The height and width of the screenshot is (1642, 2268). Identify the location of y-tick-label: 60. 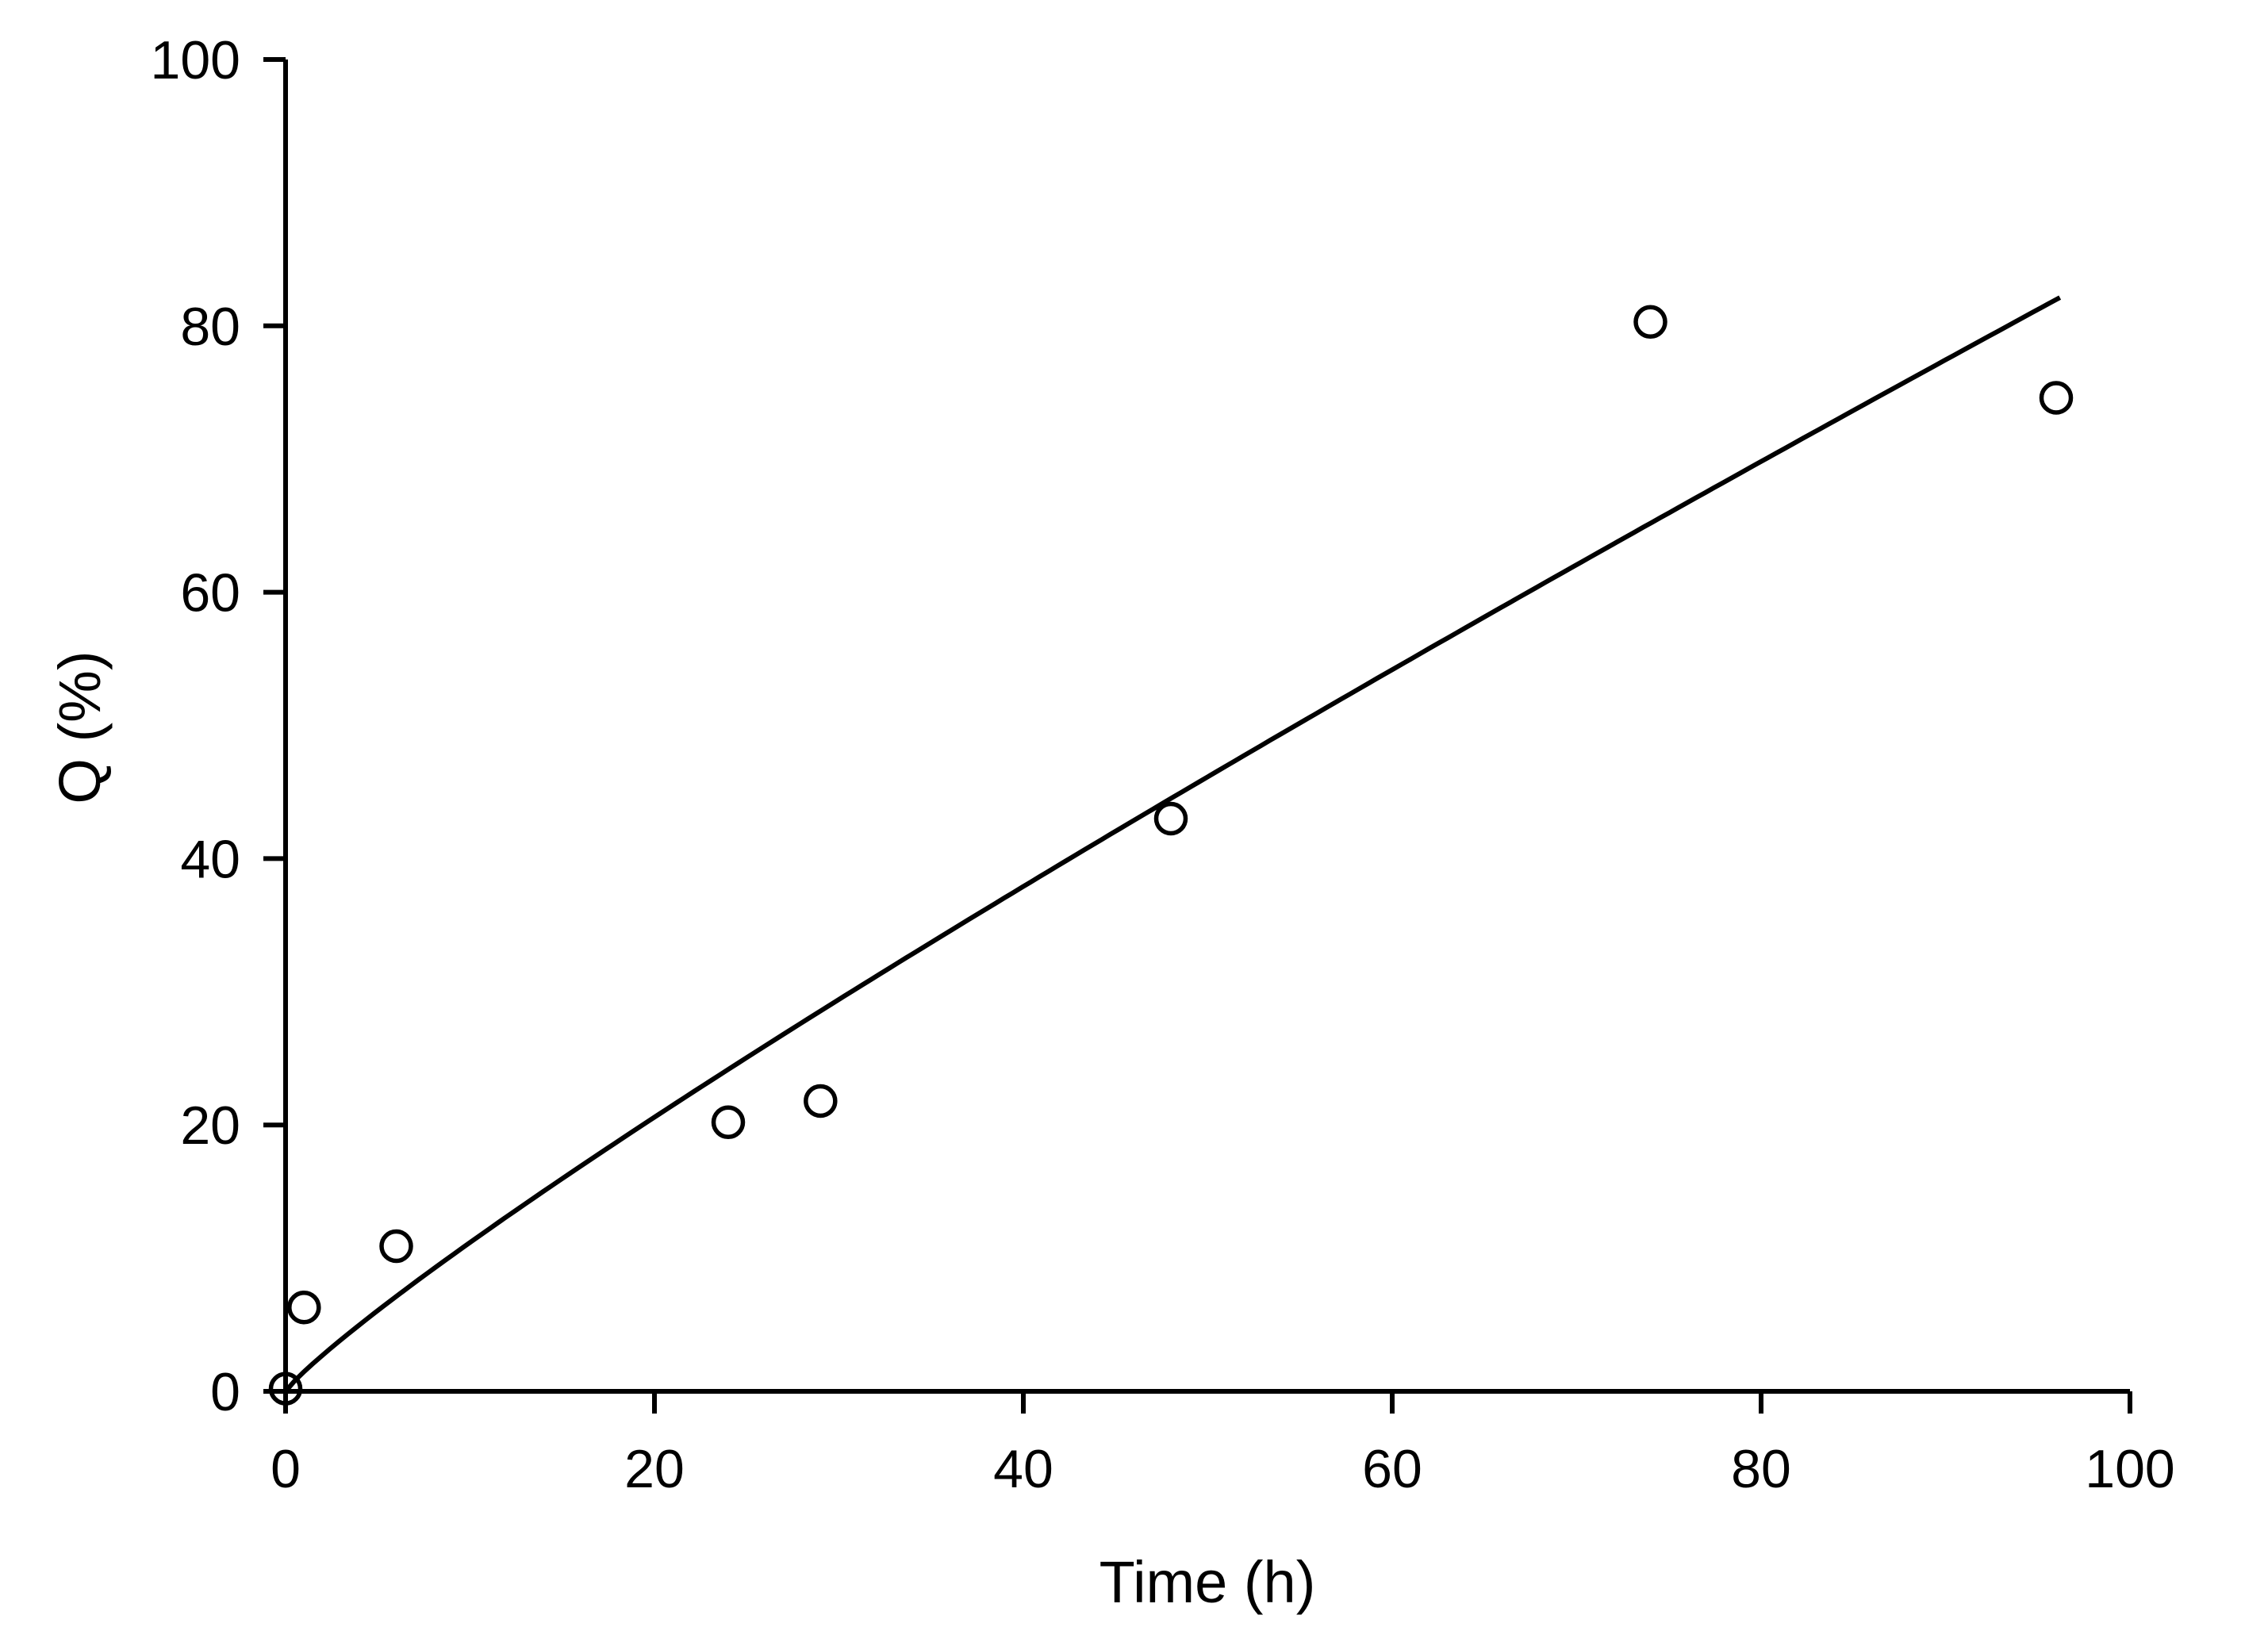
(210, 593).